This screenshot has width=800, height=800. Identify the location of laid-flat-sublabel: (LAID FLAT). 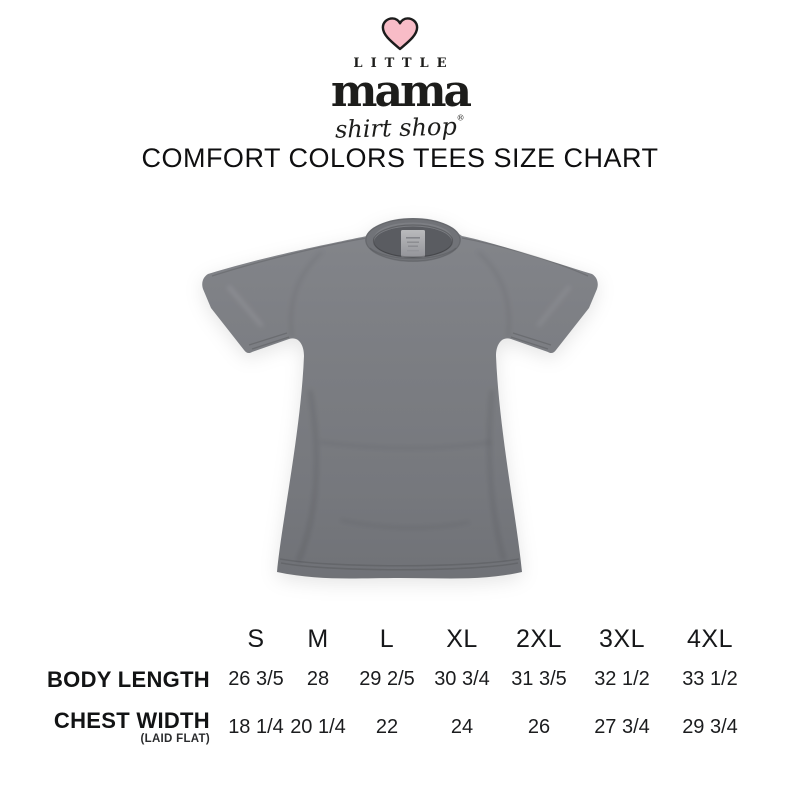
(175, 739).